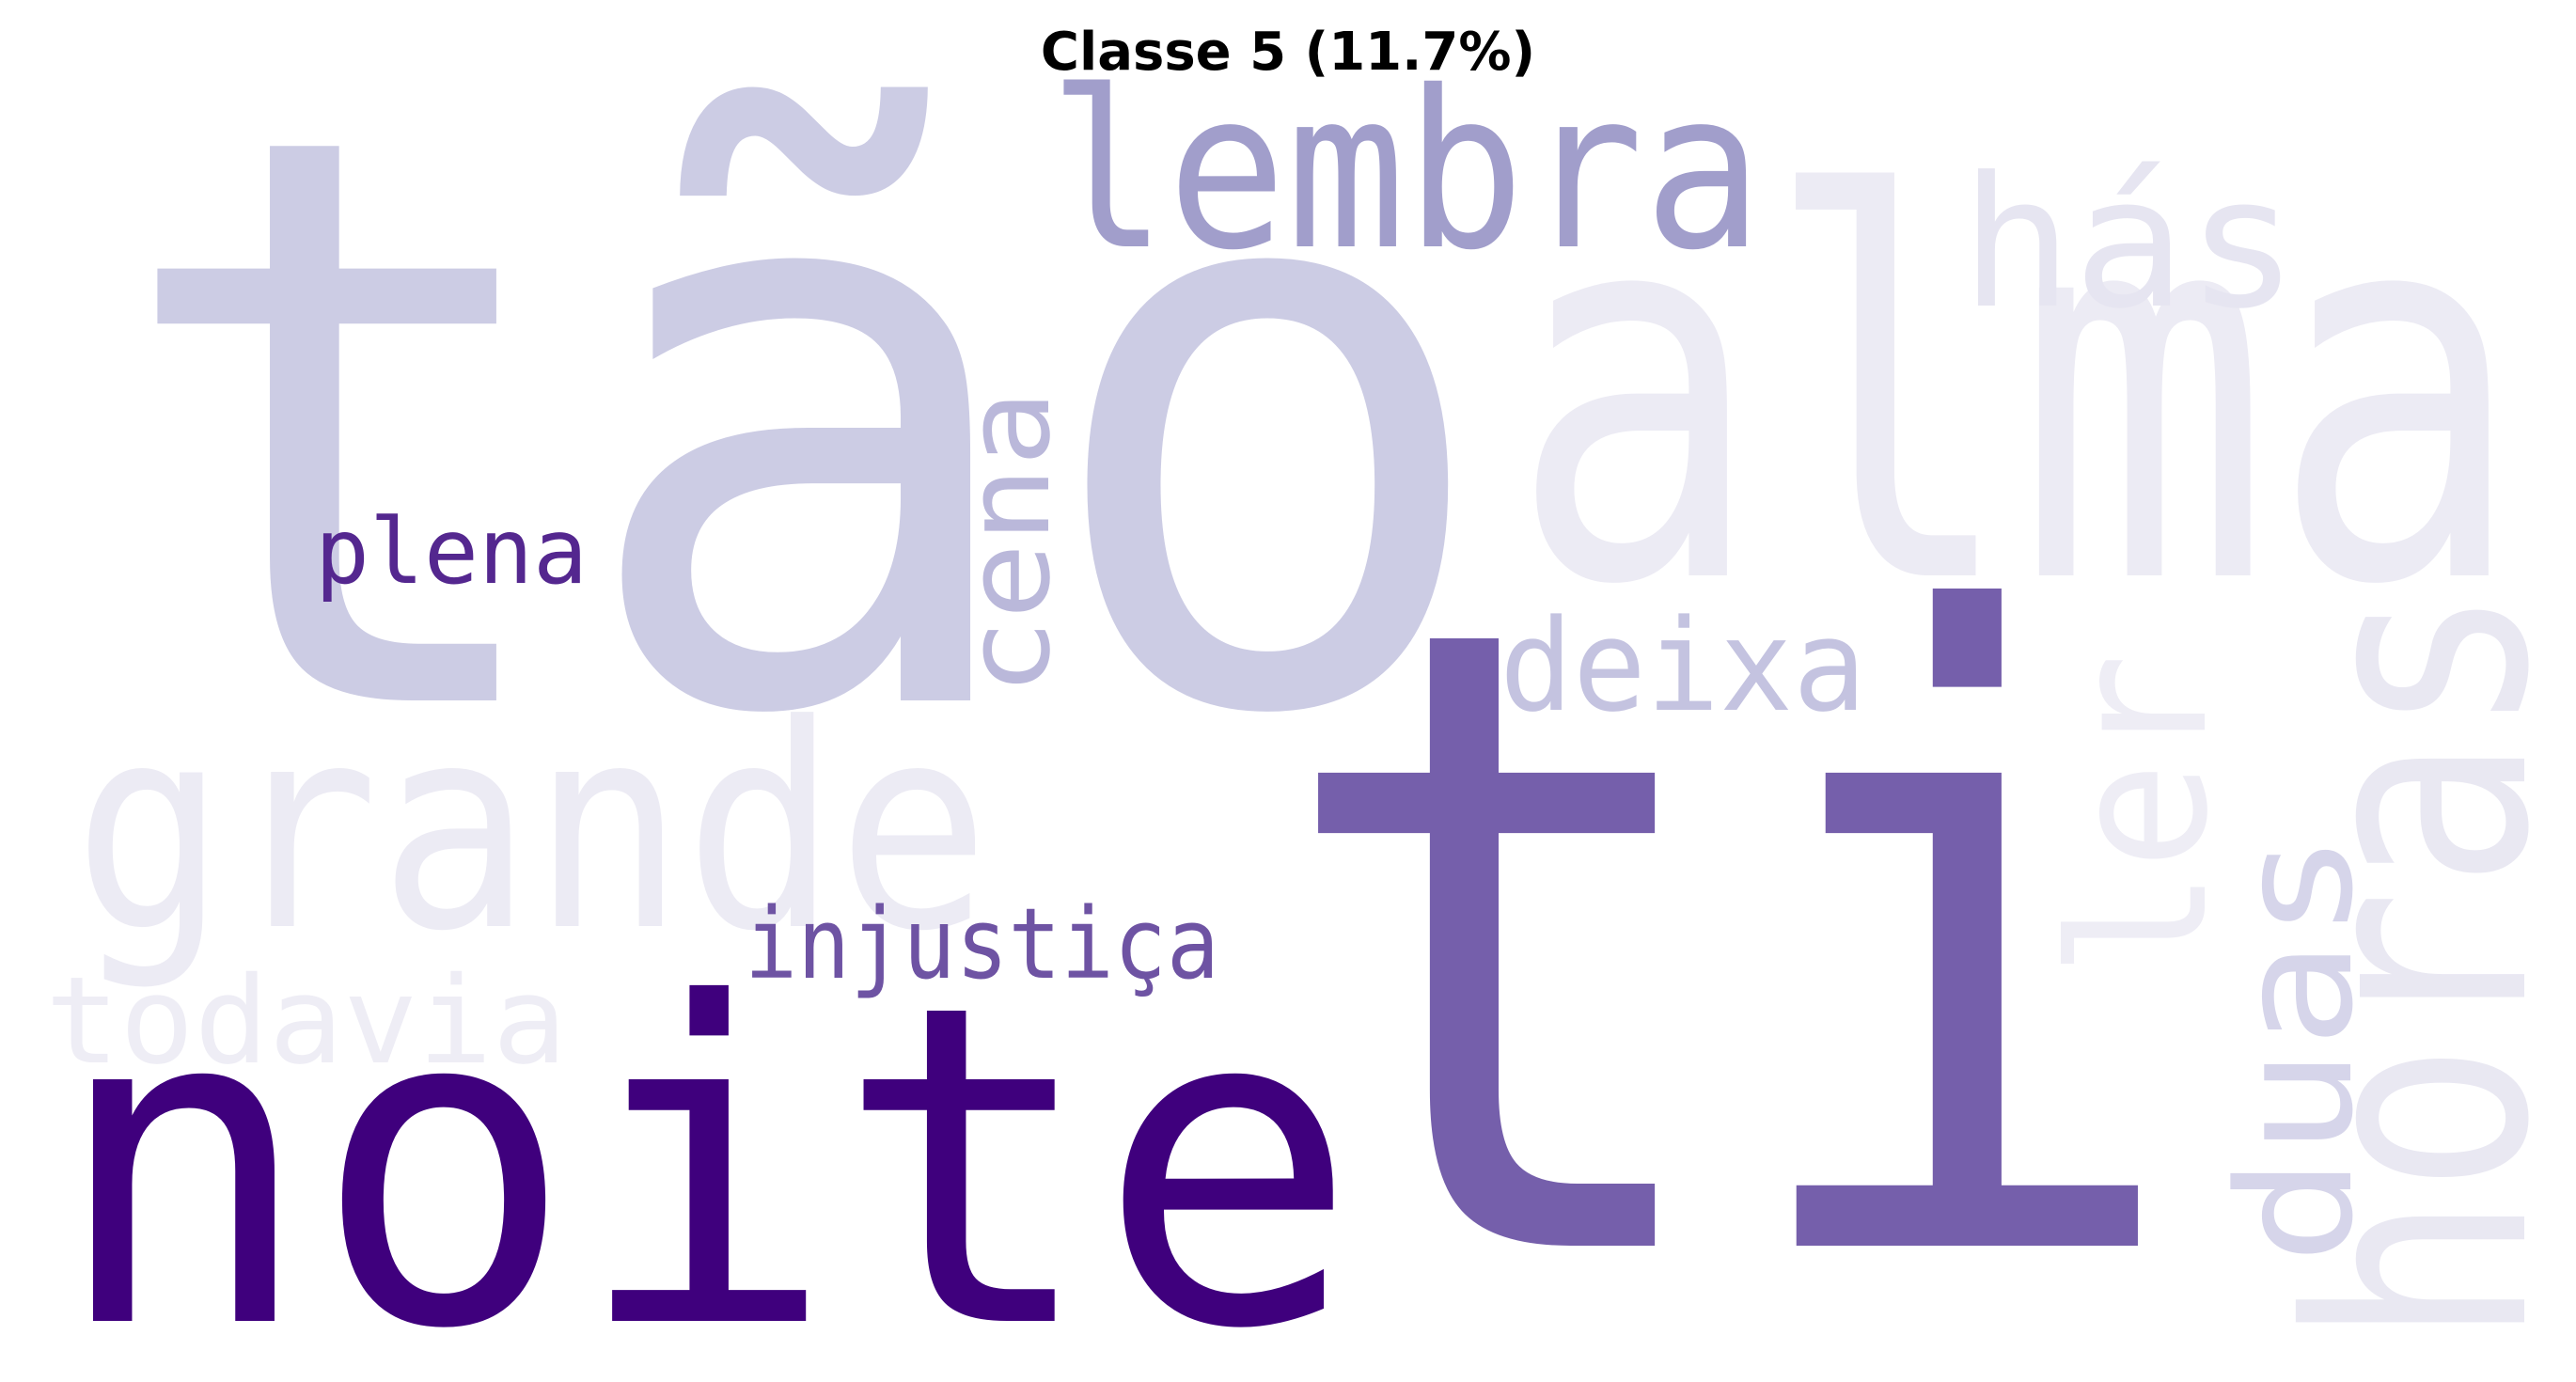  What do you see at coordinates (1288, 52) in the screenshot?
I see `figure-title: Classe 5 (11.7%)` at bounding box center [1288, 52].